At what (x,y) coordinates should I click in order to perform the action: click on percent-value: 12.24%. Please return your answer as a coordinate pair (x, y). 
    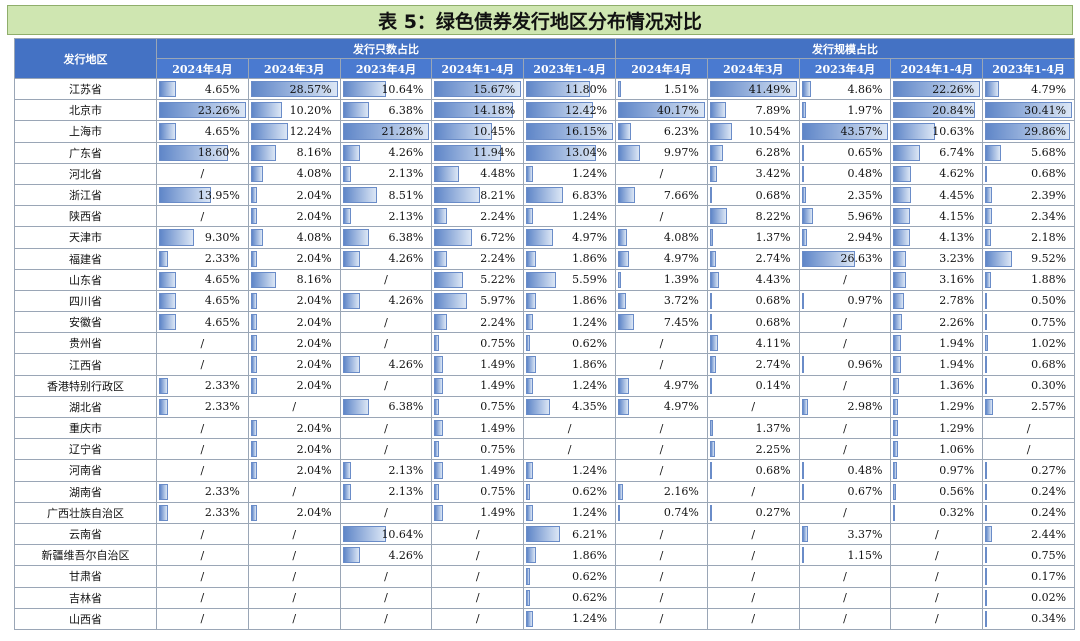
    Looking at the image, I should click on (310, 131).